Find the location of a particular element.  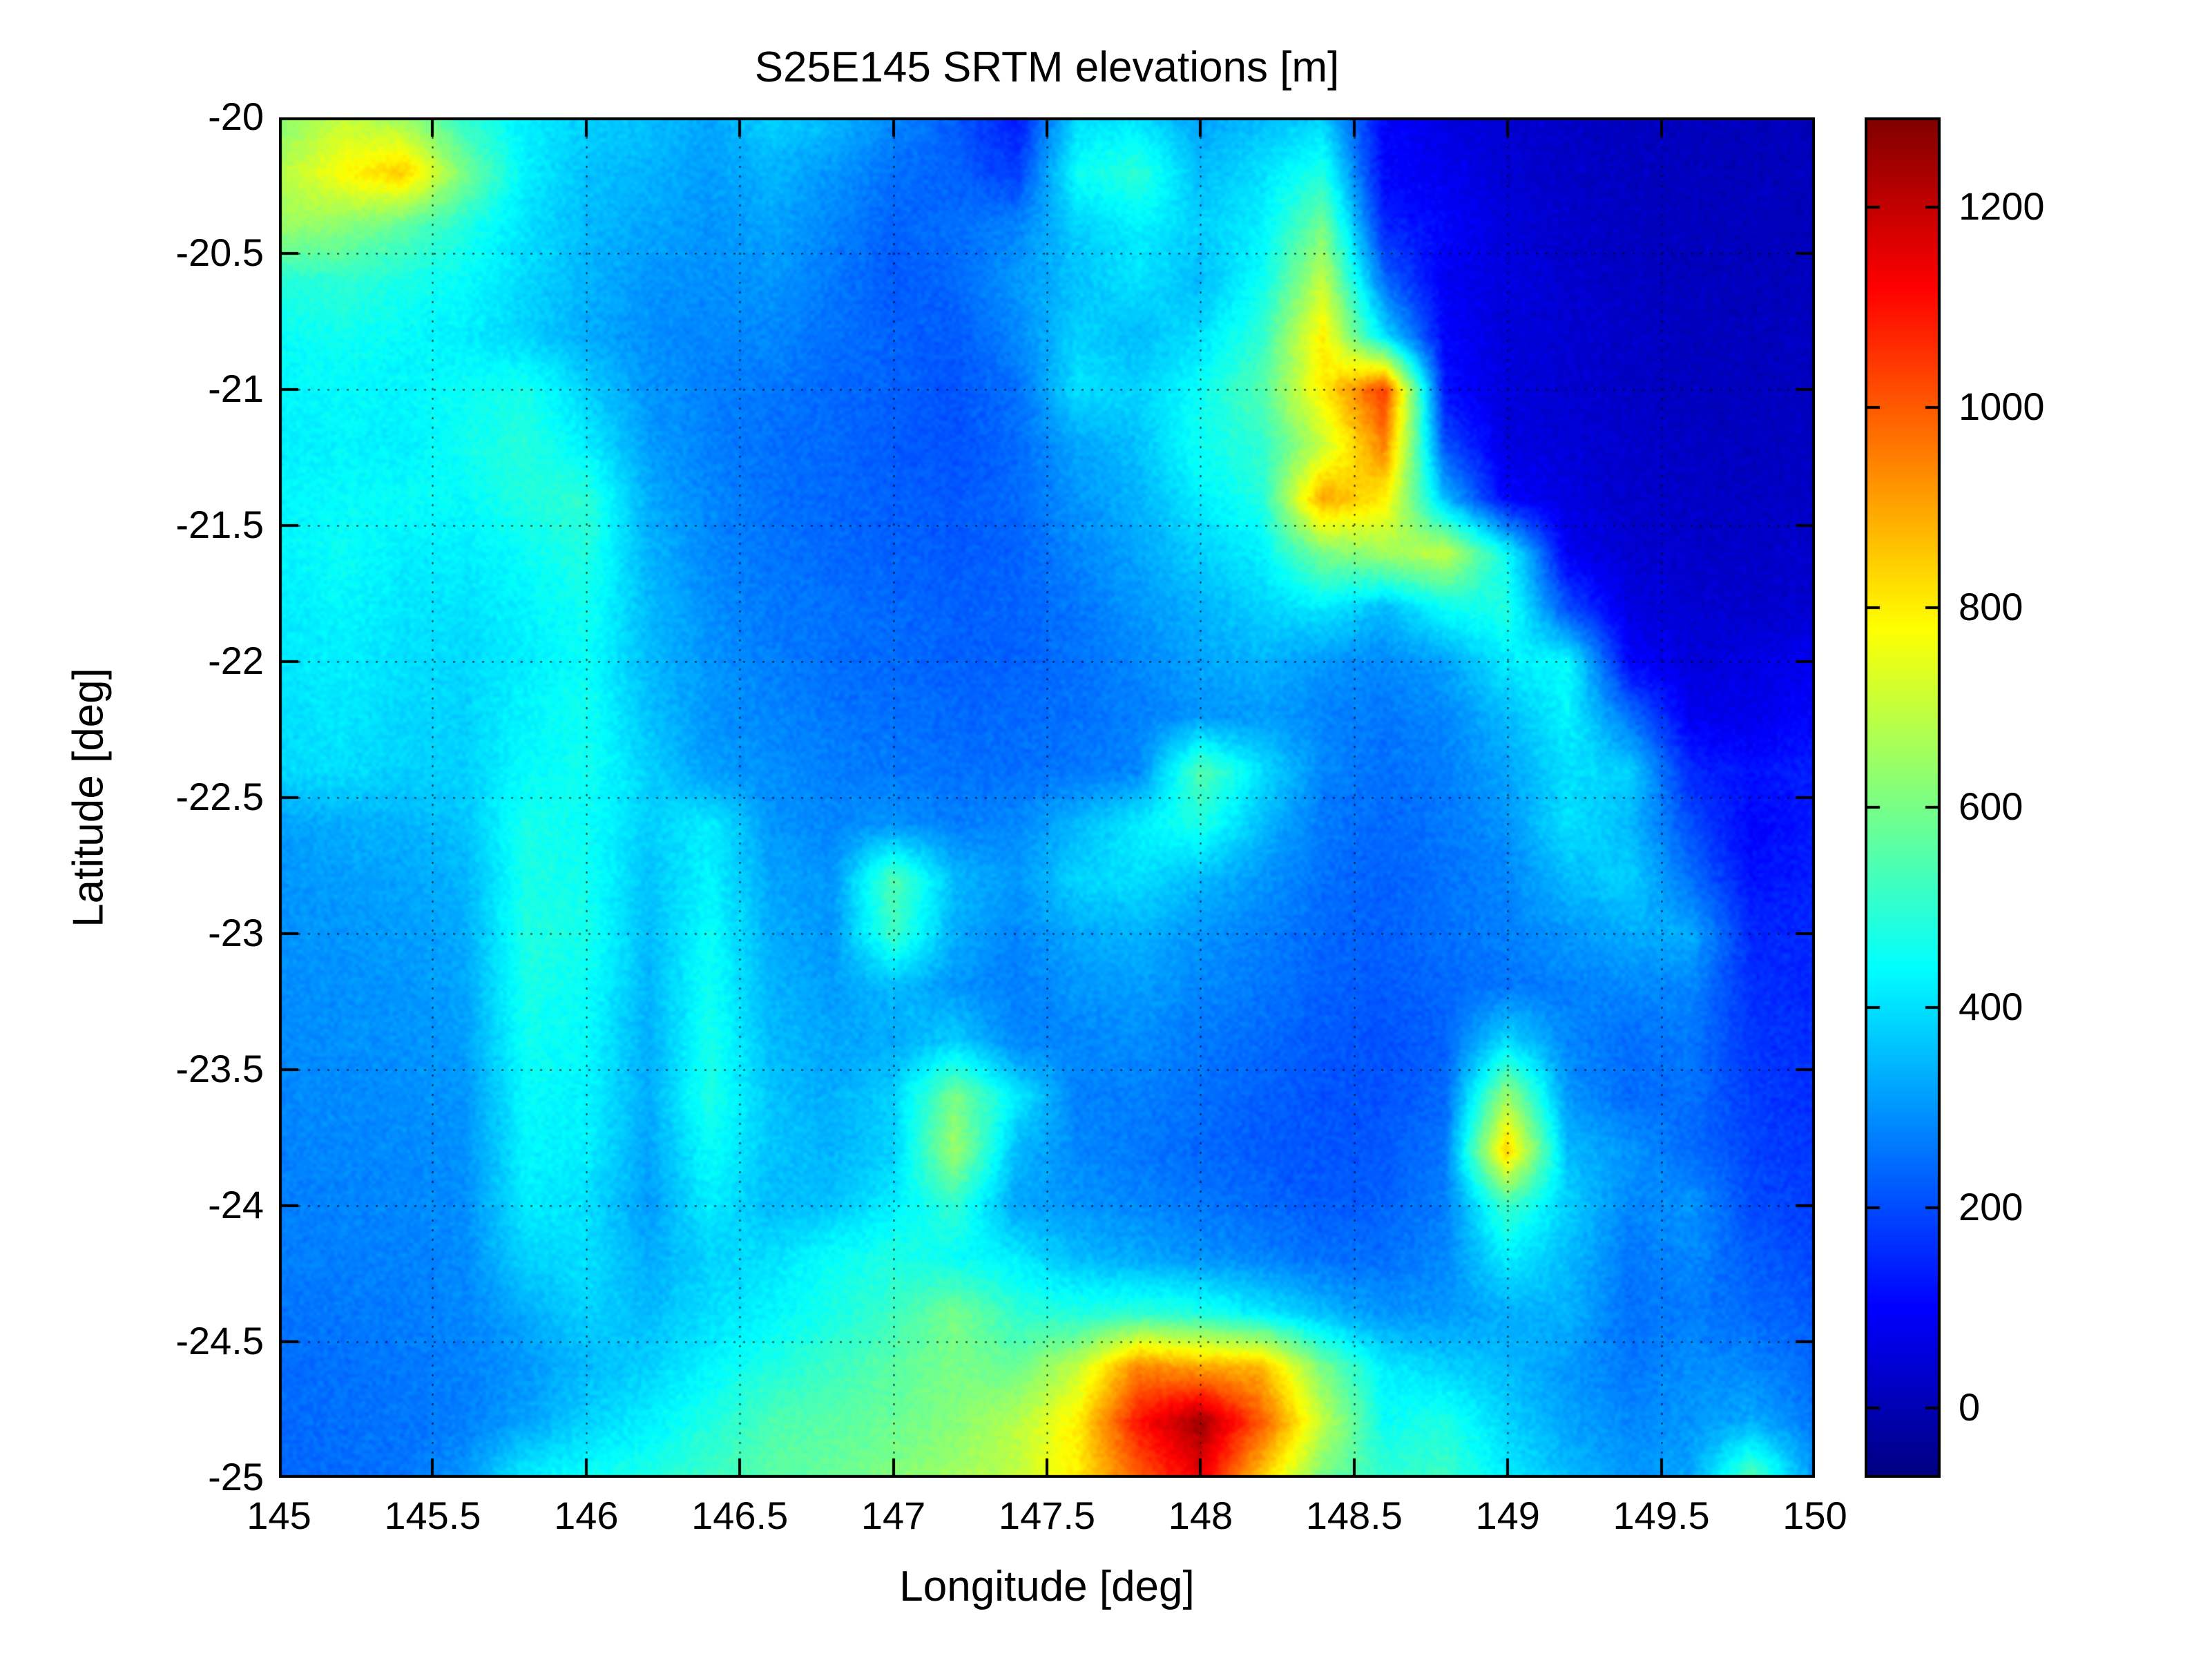

x-axis-label: Longitude [deg] is located at coordinates (1047, 1586).